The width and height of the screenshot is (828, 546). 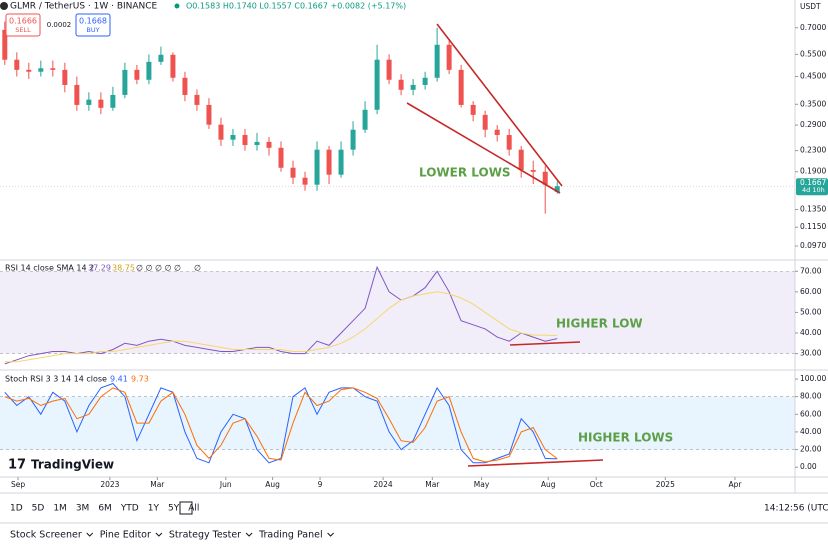 I want to click on range-button: 3M, so click(x=83, y=509).